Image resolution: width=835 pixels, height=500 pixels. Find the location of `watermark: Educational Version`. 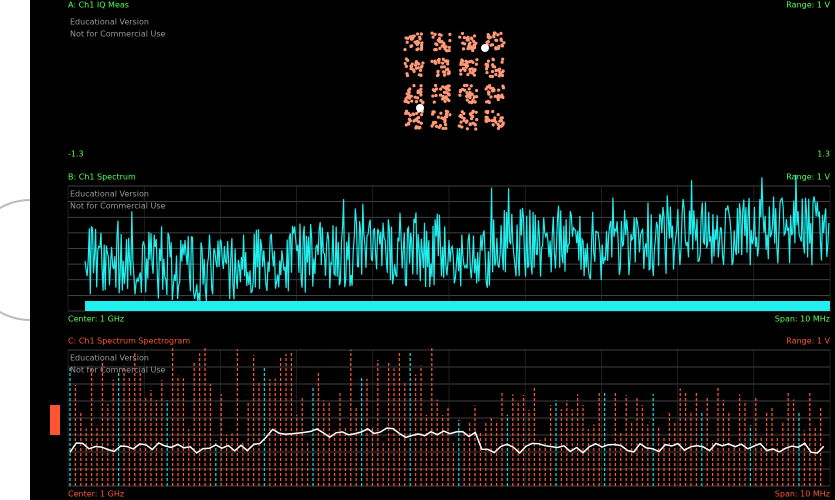

watermark: Educational Version is located at coordinates (109, 22).